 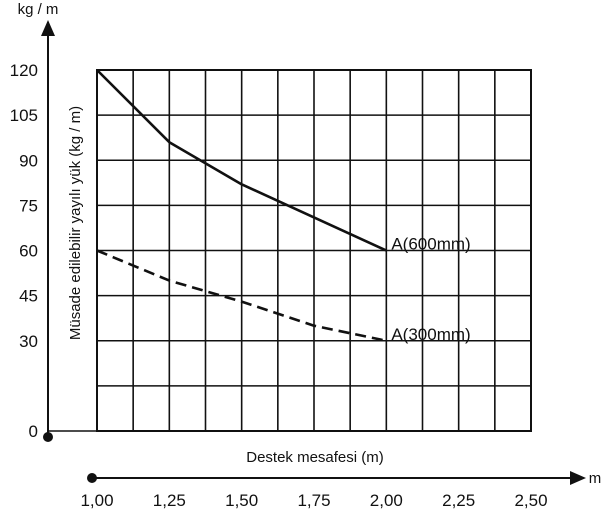 What do you see at coordinates (313, 500) in the screenshot?
I see `x-tick-label: 1,75` at bounding box center [313, 500].